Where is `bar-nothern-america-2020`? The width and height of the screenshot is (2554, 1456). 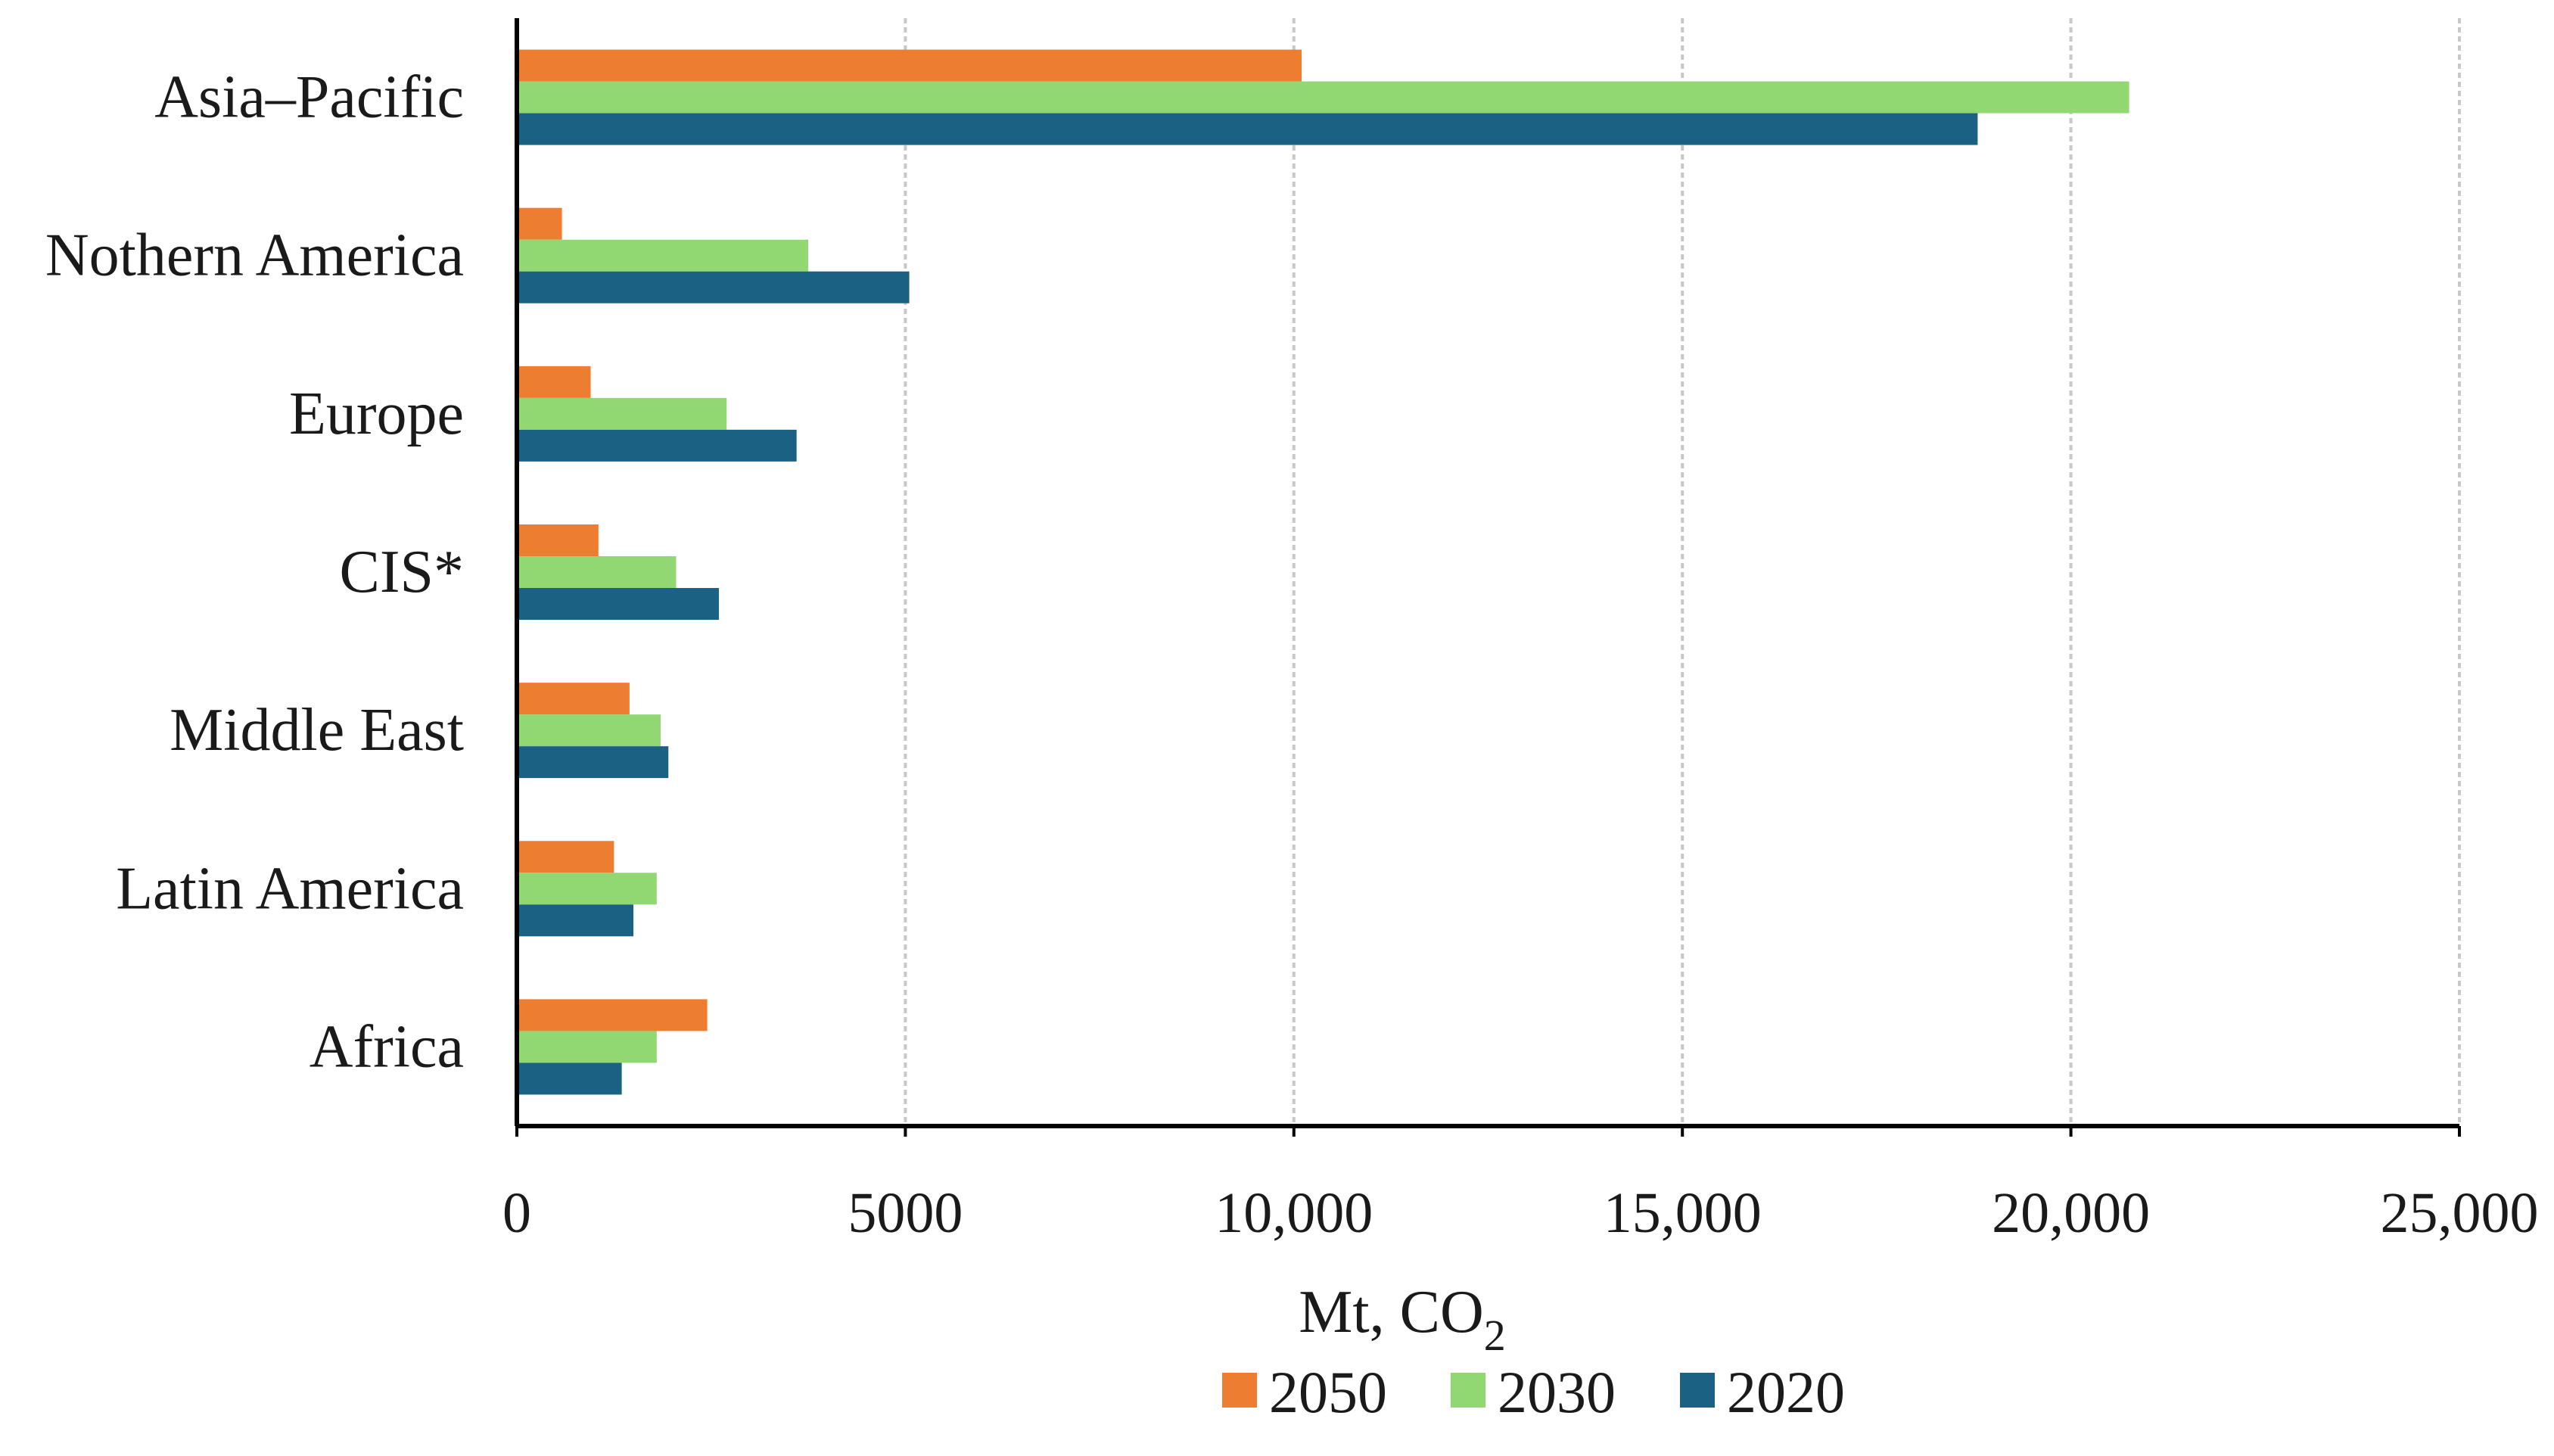 bar-nothern-america-2020 is located at coordinates (713, 287).